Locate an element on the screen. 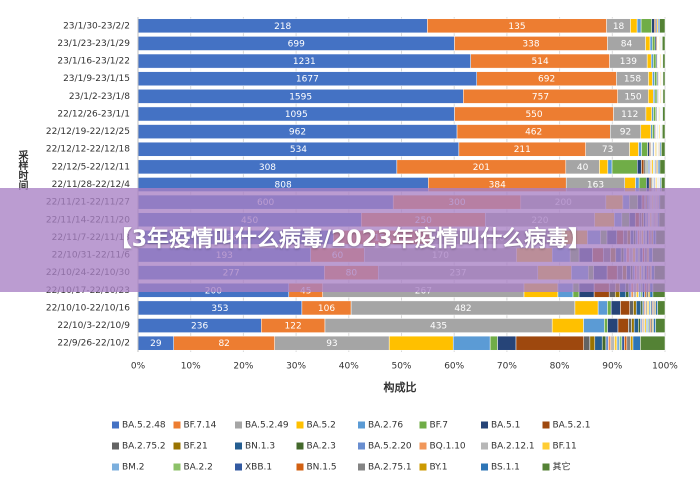 The image size is (700, 483). data-label: 308 is located at coordinates (267, 168).